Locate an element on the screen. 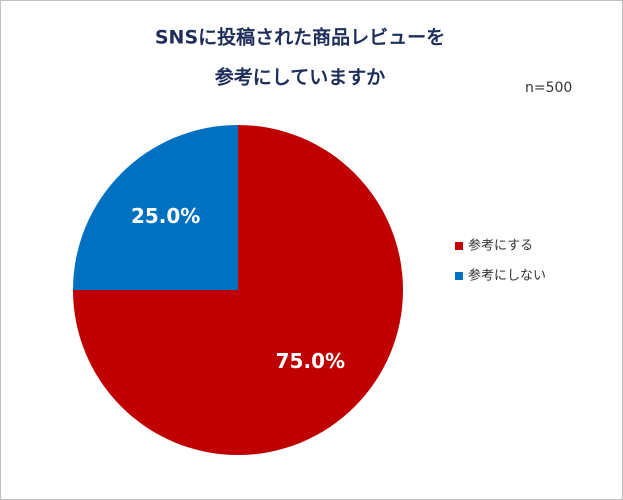  chart-title: 参考にしていますか is located at coordinates (300, 77).